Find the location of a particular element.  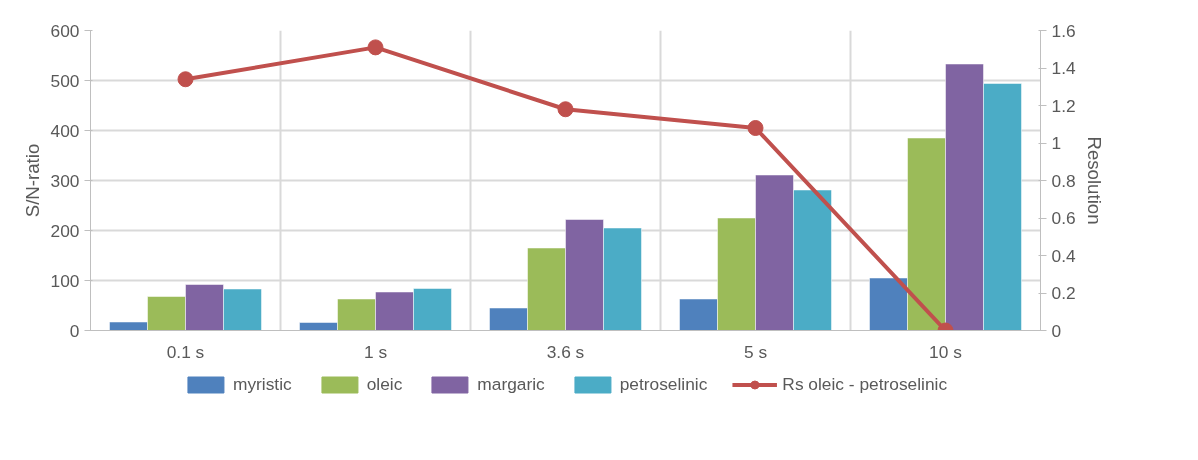

y2-tick-label: 0.2 is located at coordinates (1063, 293).